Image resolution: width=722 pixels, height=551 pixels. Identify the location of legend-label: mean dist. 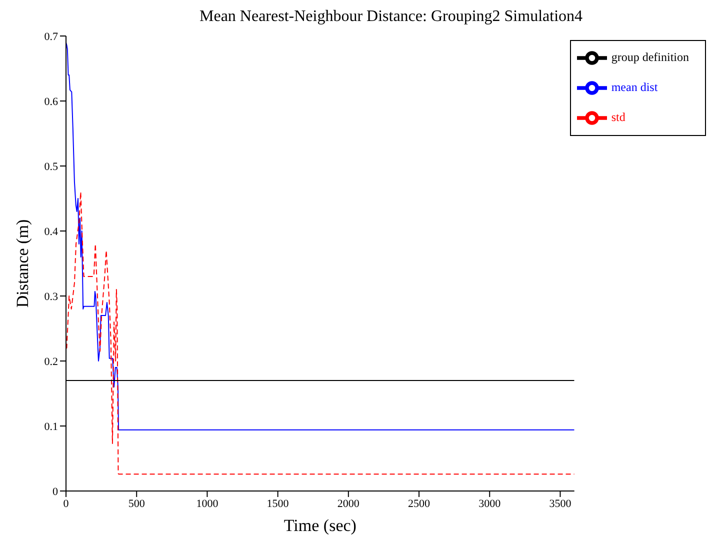
(634, 87).